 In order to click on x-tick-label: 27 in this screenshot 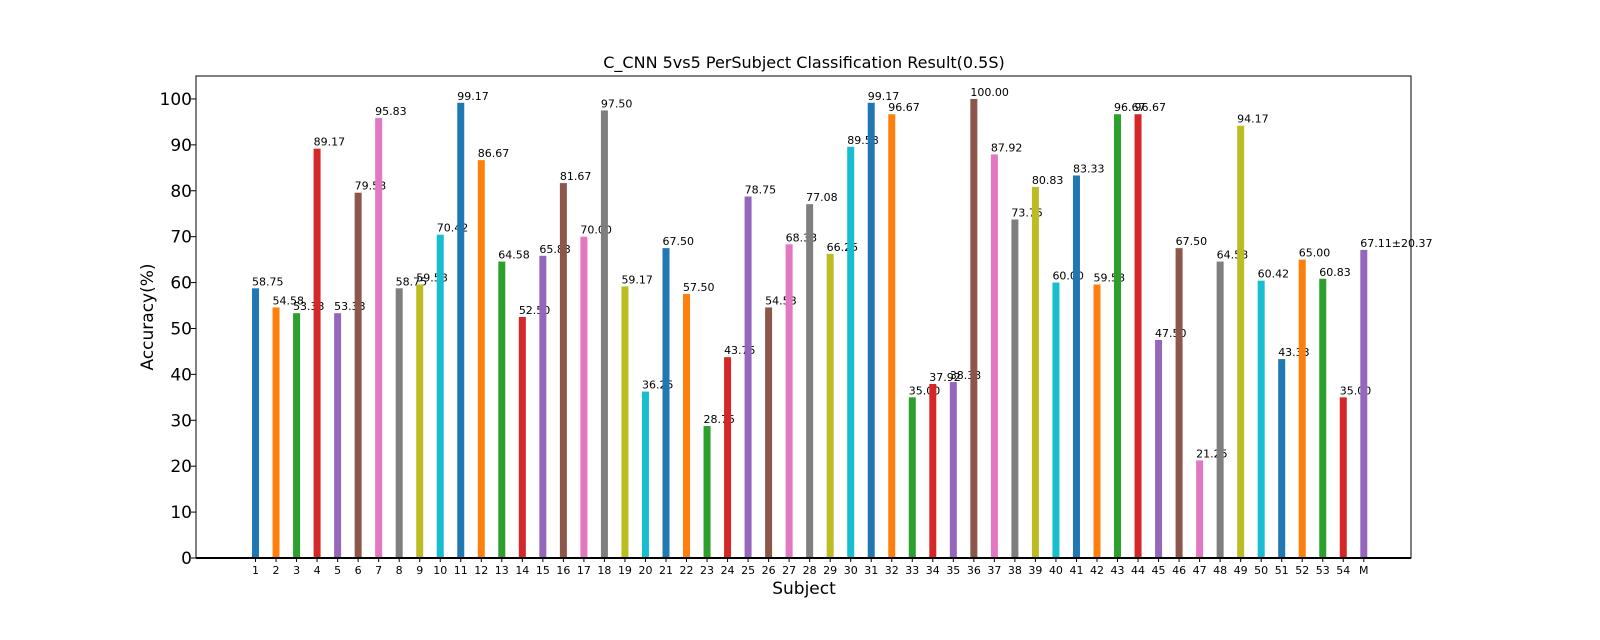, I will do `click(789, 570)`.